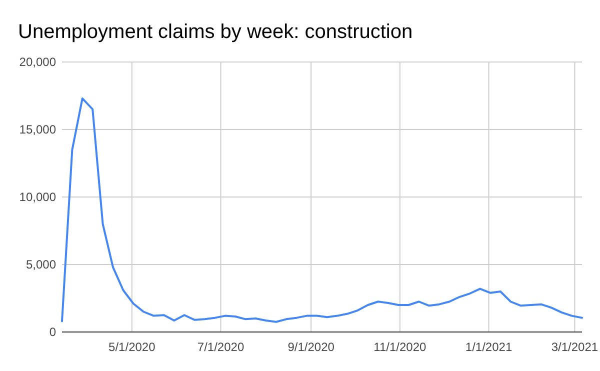 The height and width of the screenshot is (371, 600). What do you see at coordinates (37, 197) in the screenshot?
I see `y-tick-label: 10,000` at bounding box center [37, 197].